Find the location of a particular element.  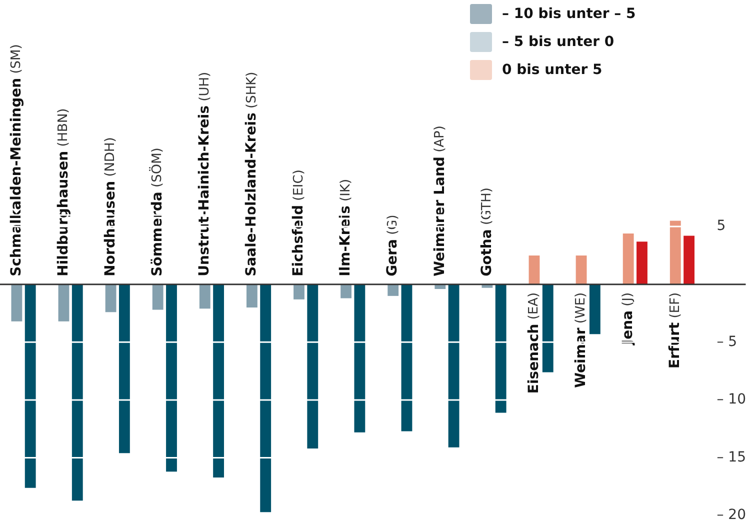

x-tick-label: Erfurt (EF) is located at coordinates (675, 330).